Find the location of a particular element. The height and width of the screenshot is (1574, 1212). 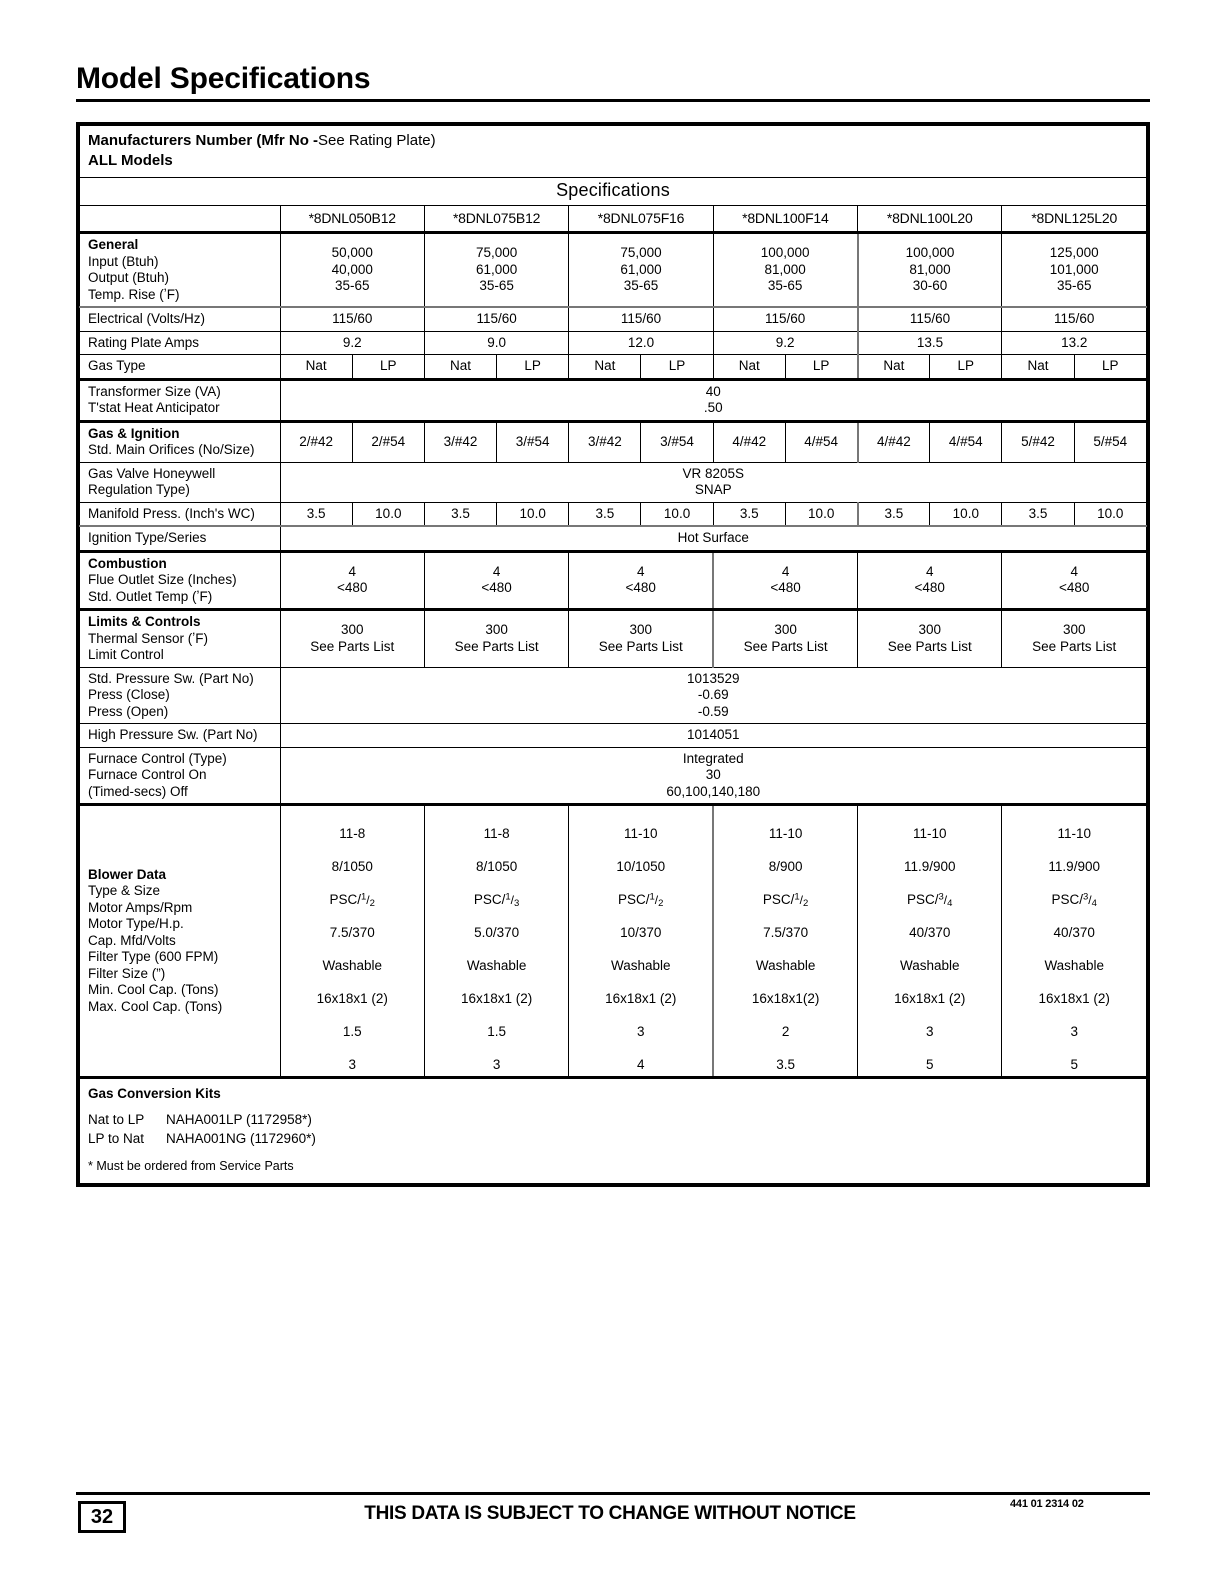

gas-ignition-sublabel: Std. Main Orifices (No/Size) is located at coordinates (171, 449).